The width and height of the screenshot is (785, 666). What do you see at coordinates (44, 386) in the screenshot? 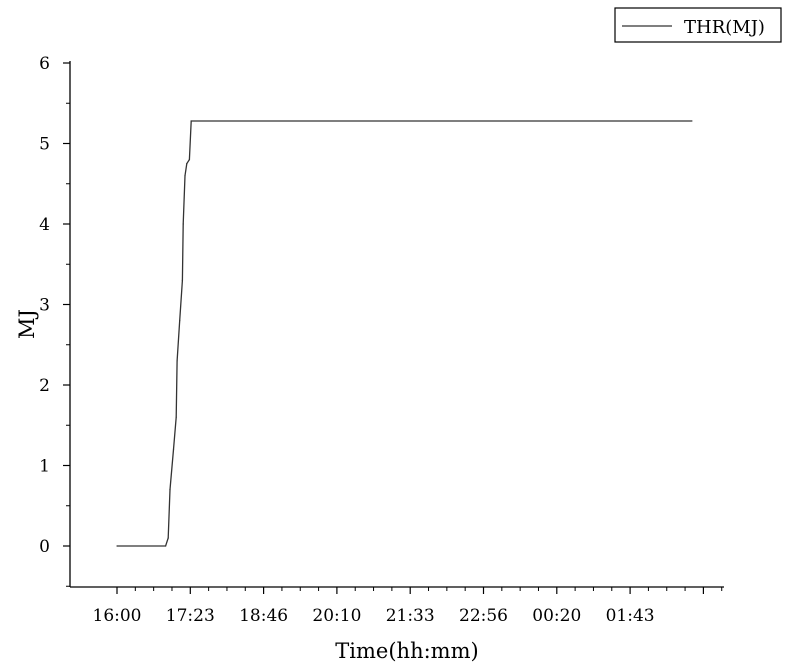
I see `y-tick-label: 2` at bounding box center [44, 386].